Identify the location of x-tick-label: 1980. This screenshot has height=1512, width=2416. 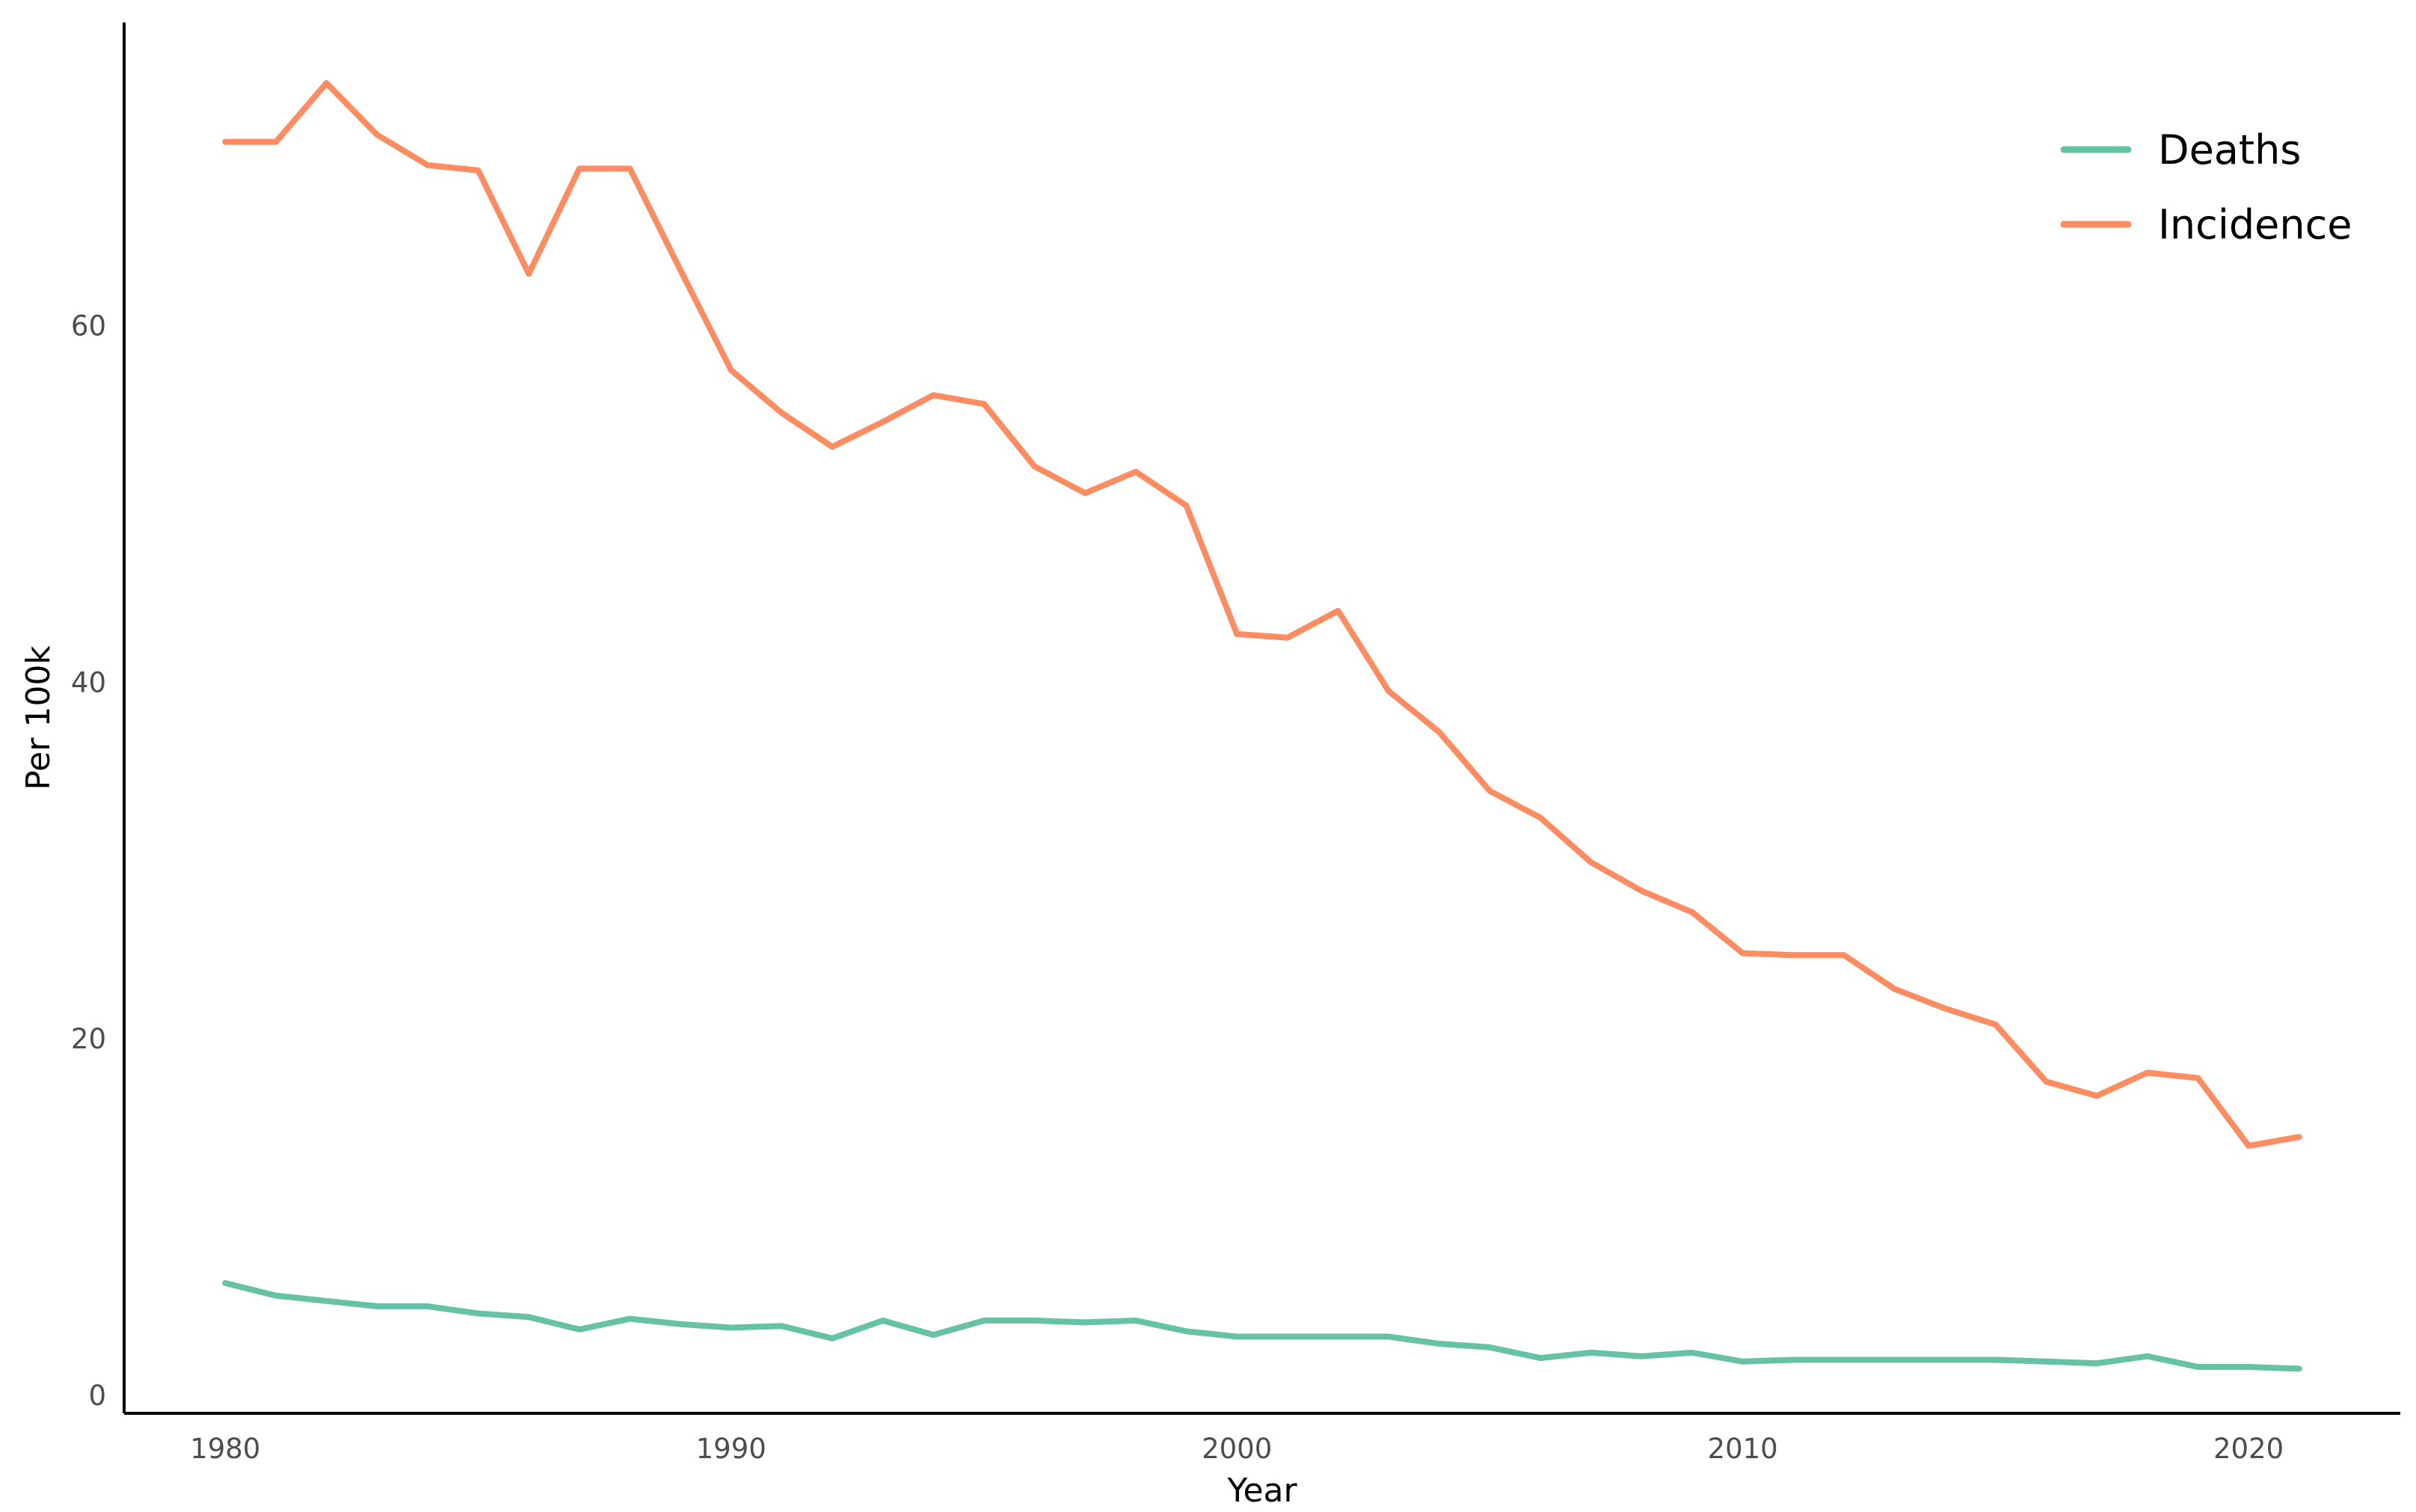
(225, 1449).